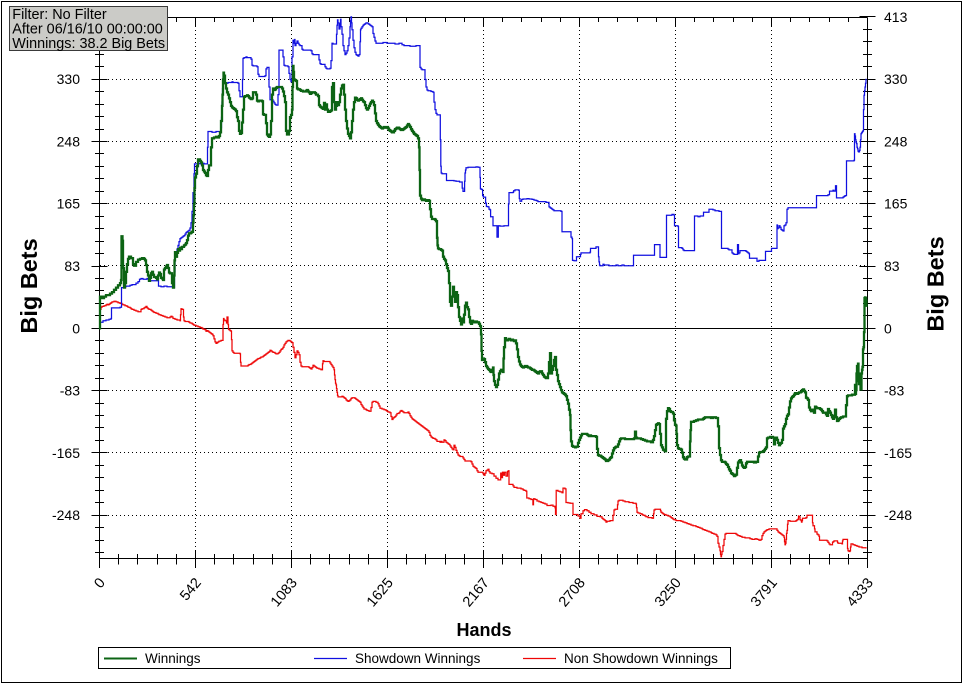 The image size is (966, 686). I want to click on svg-text: Non Showdown Winnings, so click(641, 658).